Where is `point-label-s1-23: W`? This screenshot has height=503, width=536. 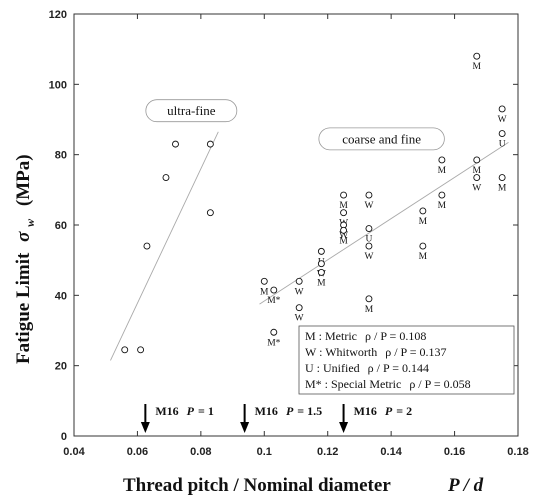
point-label-s1-23: W is located at coordinates (502, 120).